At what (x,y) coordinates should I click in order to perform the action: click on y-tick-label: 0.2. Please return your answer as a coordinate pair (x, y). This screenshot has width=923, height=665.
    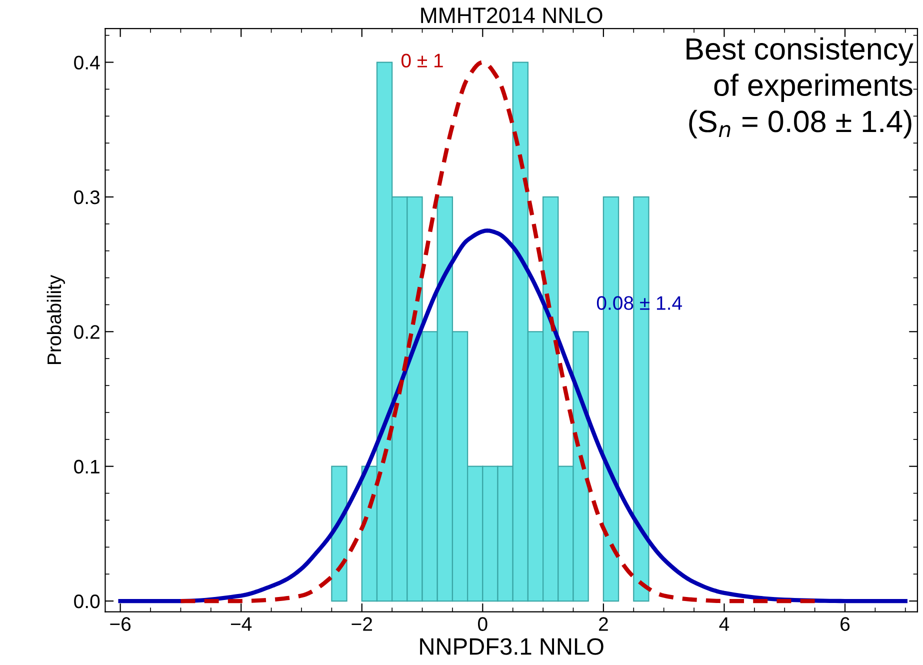
    Looking at the image, I should click on (87, 332).